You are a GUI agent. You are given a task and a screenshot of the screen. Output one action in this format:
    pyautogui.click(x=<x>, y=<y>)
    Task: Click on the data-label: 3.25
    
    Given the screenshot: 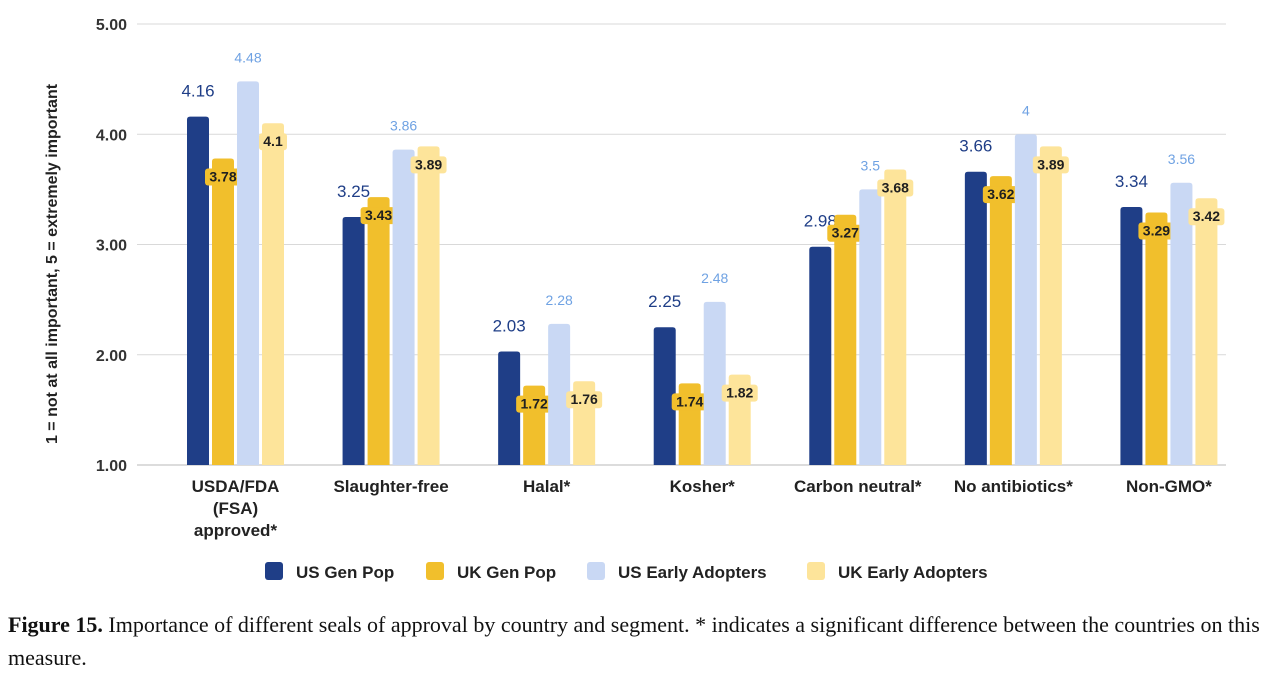 What is the action you would take?
    pyautogui.click(x=353, y=191)
    